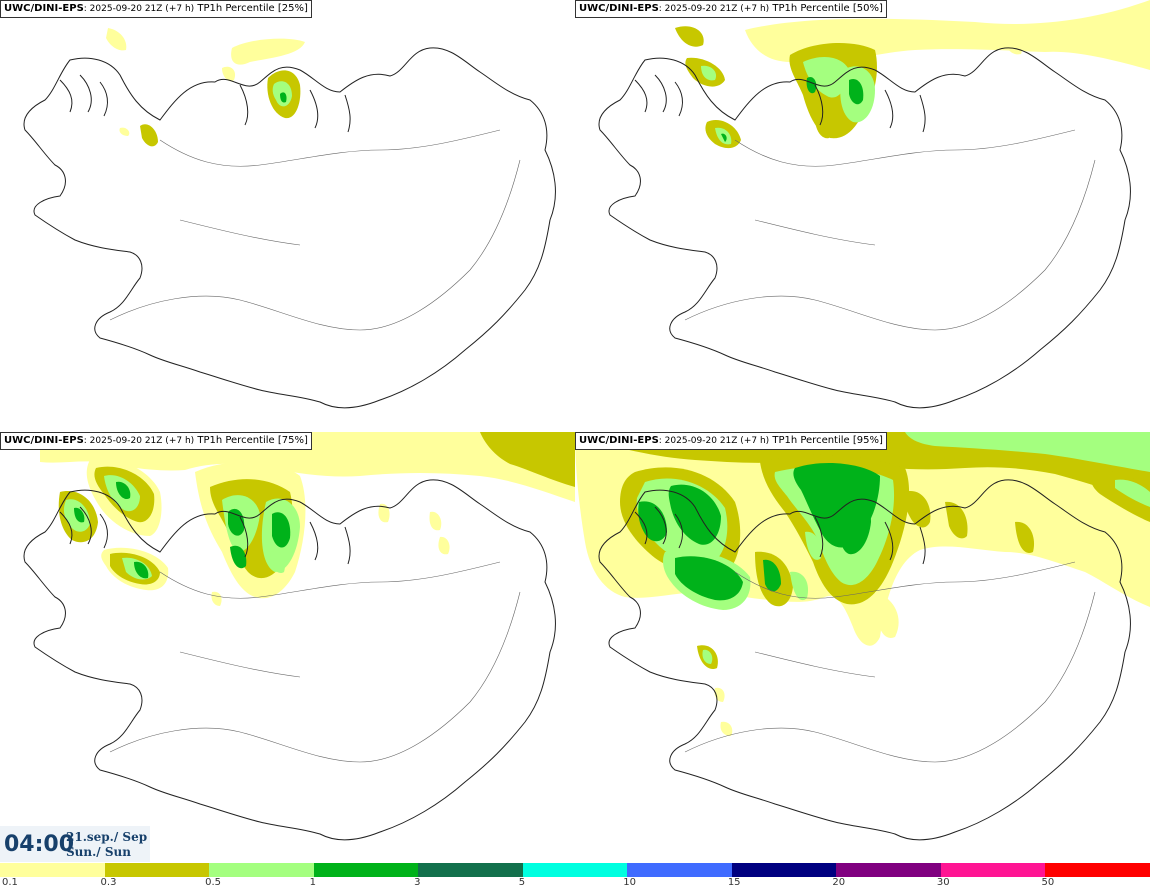  I want to click on valid-date: 21.sep./ Sep, so click(107, 837).